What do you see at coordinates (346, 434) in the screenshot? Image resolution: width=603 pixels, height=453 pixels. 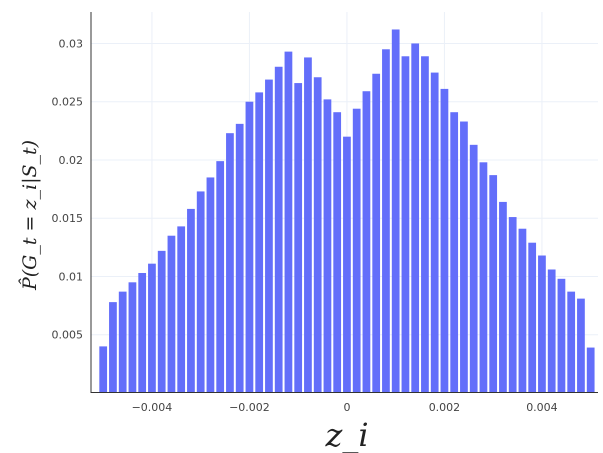 I see `x-axis-label: z_i` at bounding box center [346, 434].